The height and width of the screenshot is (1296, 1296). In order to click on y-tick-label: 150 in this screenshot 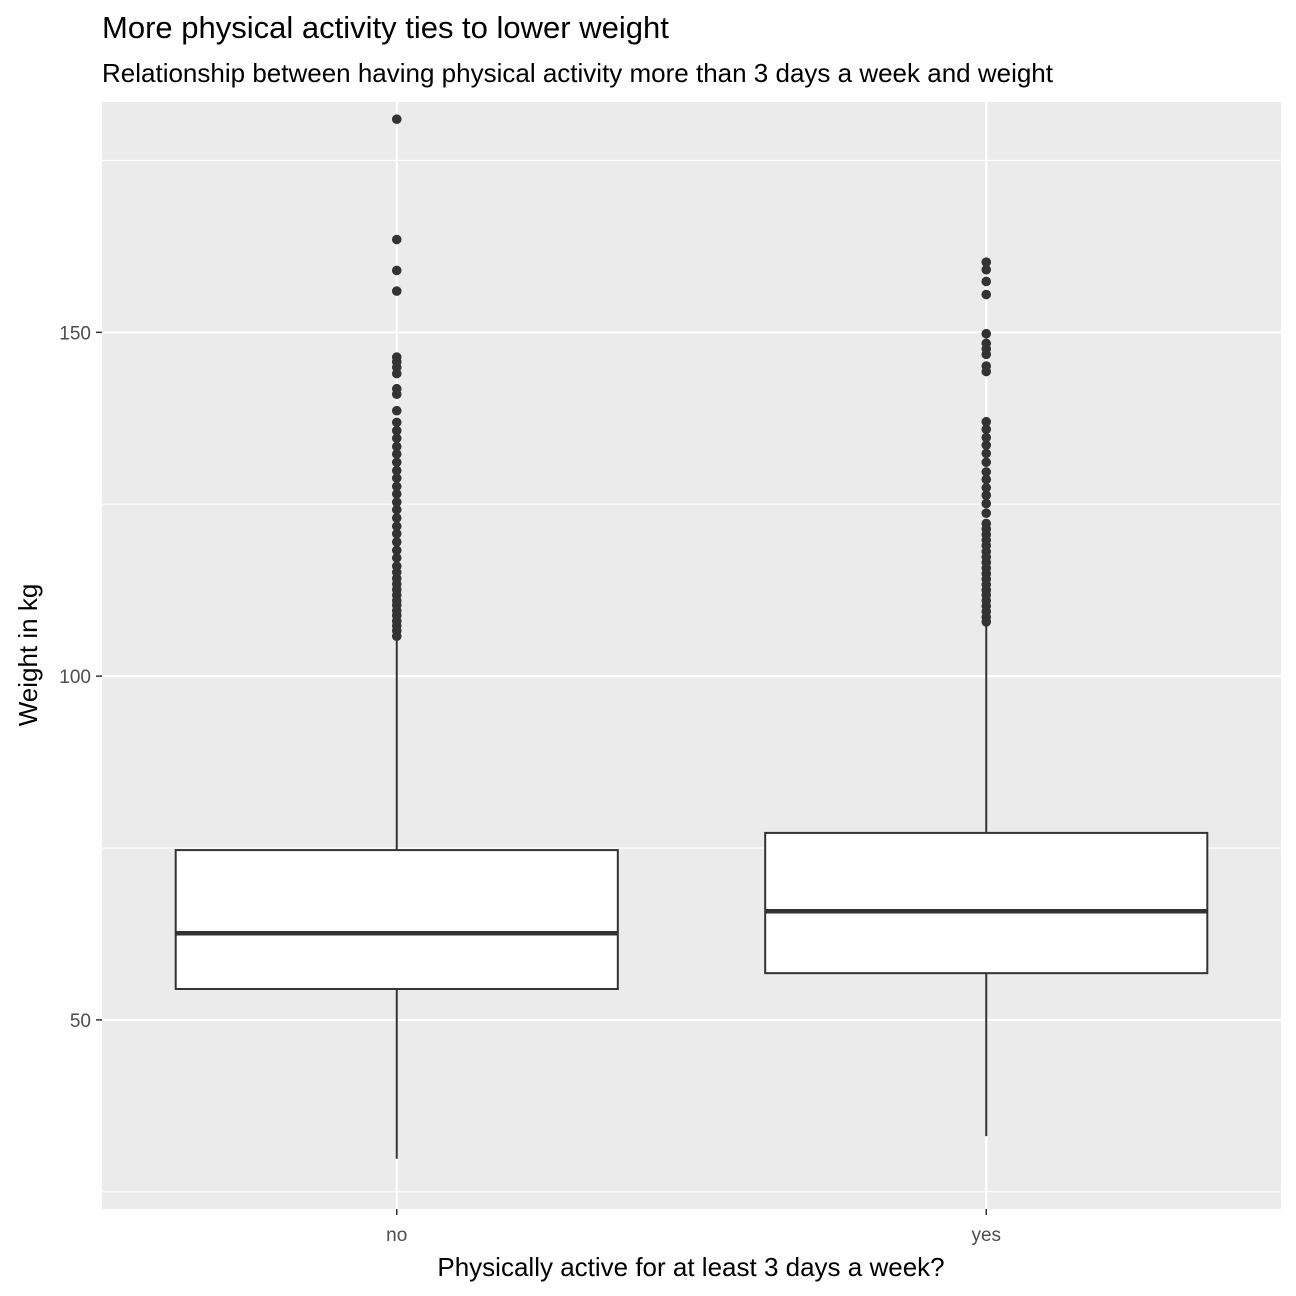, I will do `click(75, 333)`.